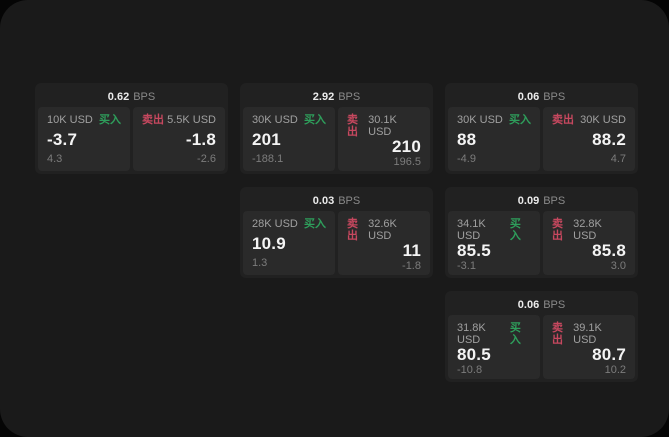  What do you see at coordinates (191, 120) in the screenshot?
I see `sell-amount: 5.5K USD` at bounding box center [191, 120].